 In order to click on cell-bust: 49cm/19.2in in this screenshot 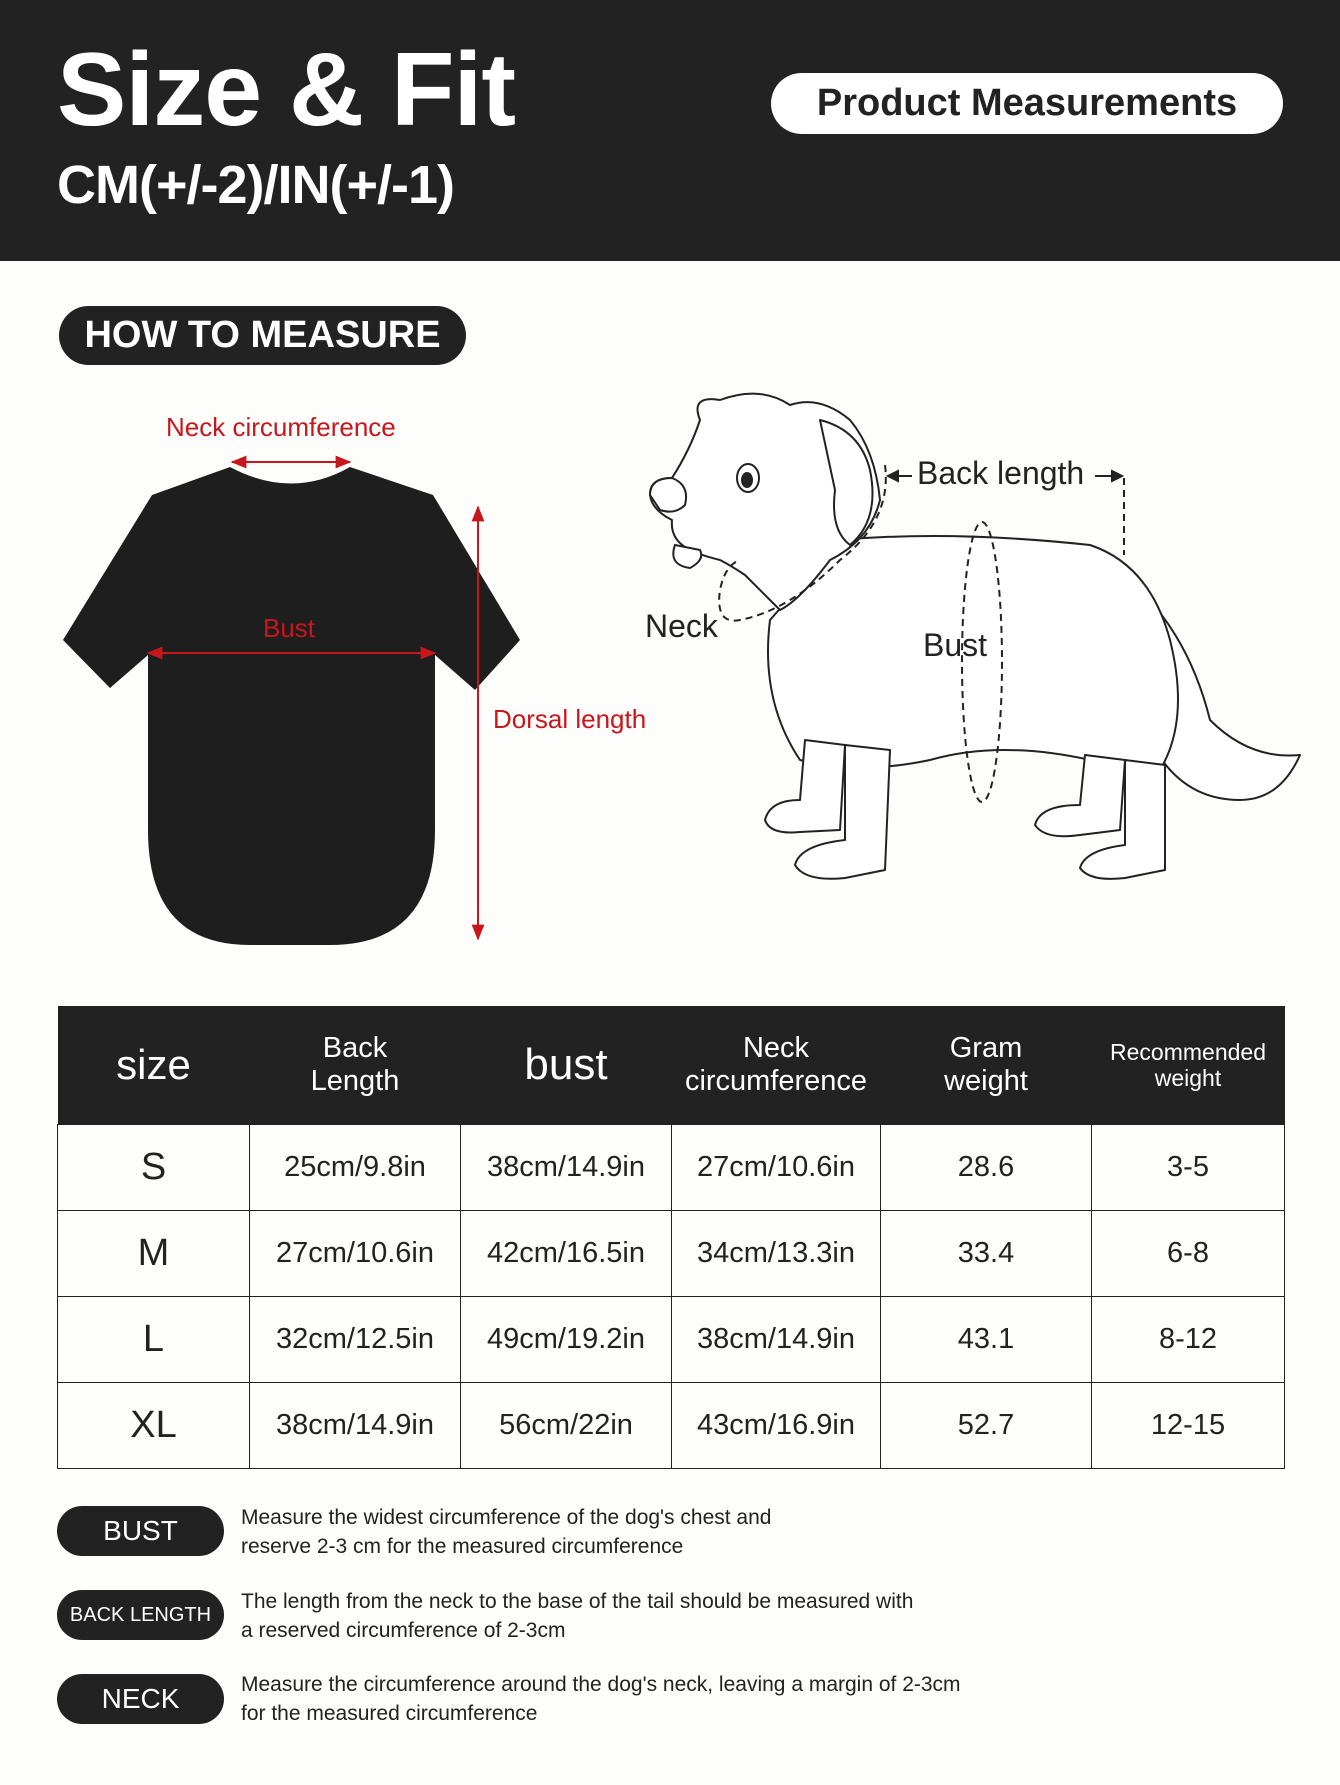, I will do `click(566, 1339)`.